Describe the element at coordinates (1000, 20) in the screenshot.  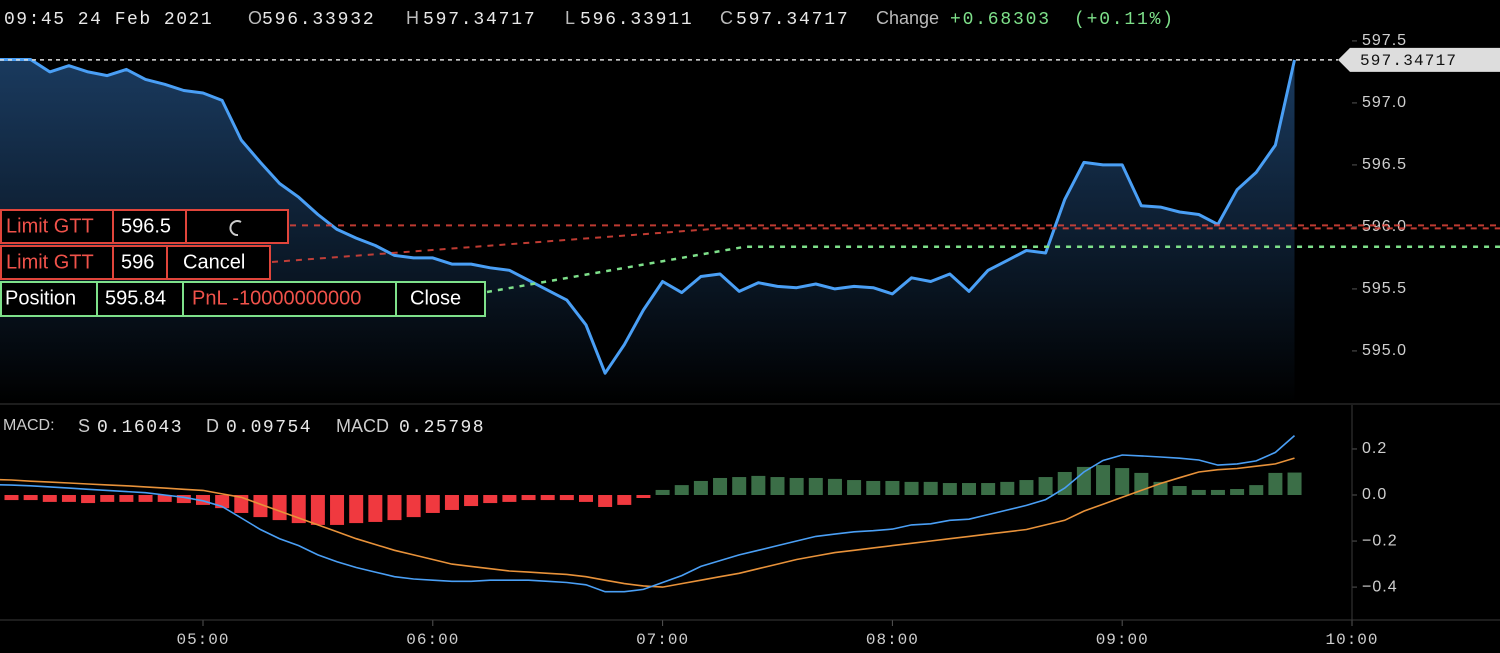
I see `header-change: +0.68303` at that location.